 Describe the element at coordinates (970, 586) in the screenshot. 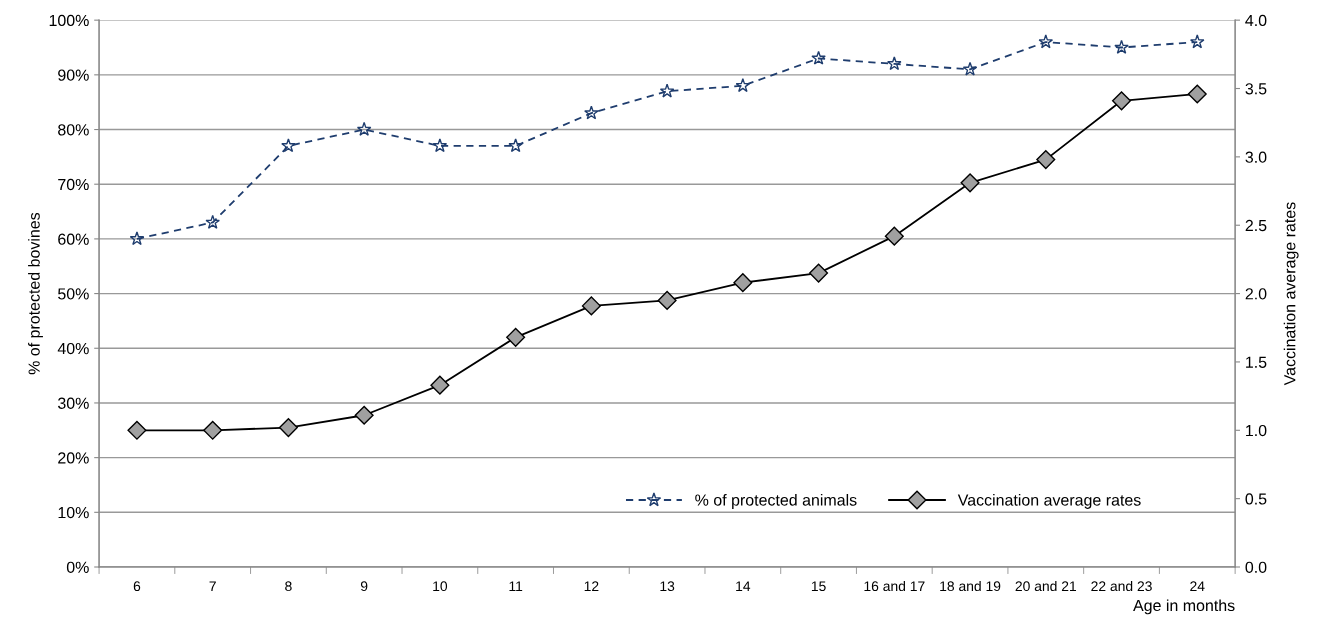

I see `x-tick-label: 18 and 19` at that location.